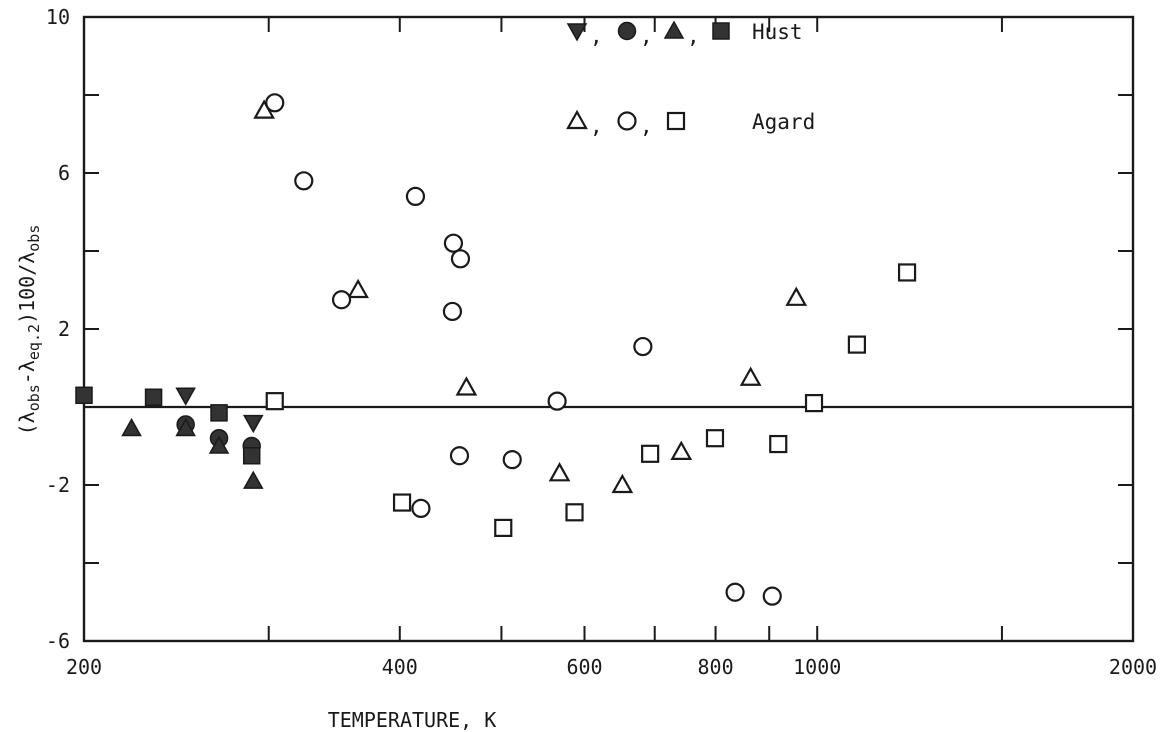 This screenshot has height=732, width=1175. I want to click on y-axis-title-subscript: eq.2, so click(34, 342).